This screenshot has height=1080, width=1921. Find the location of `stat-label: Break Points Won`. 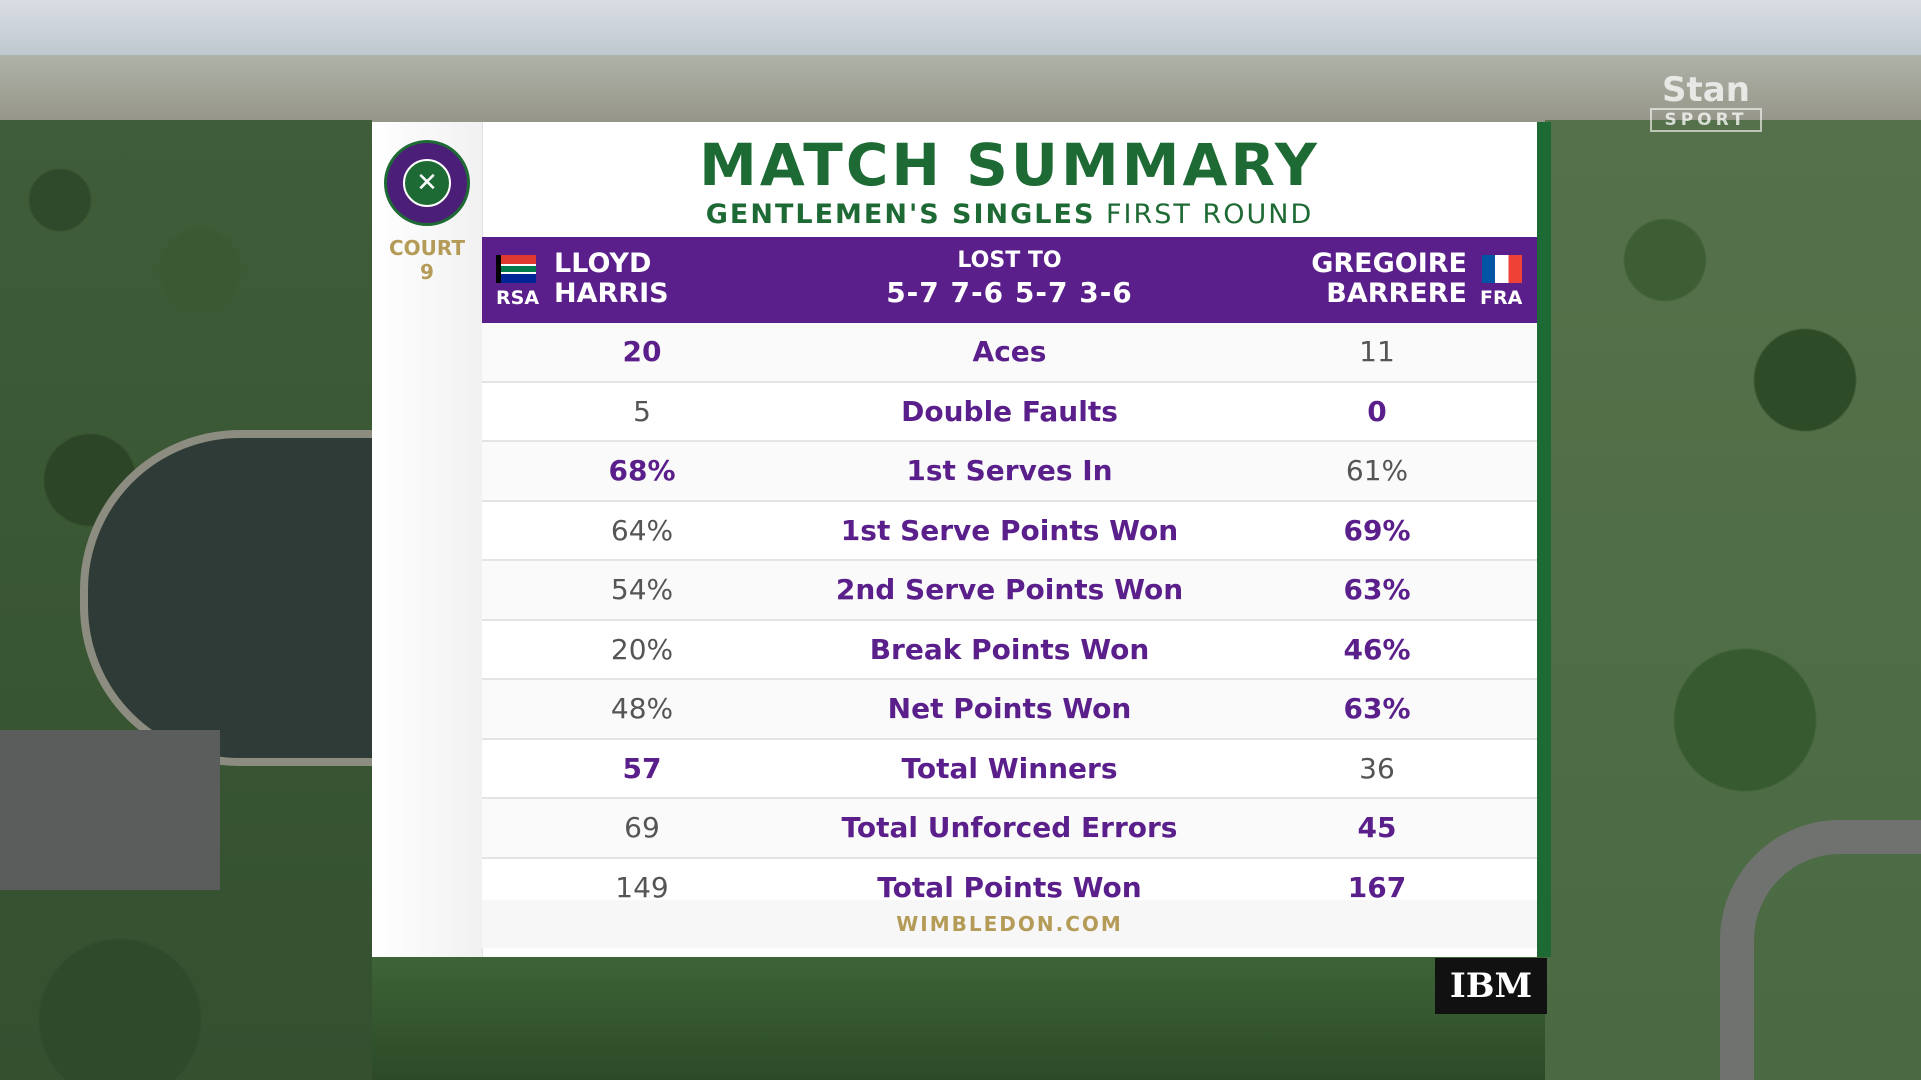

stat-label: Break Points Won is located at coordinates (1009, 650).